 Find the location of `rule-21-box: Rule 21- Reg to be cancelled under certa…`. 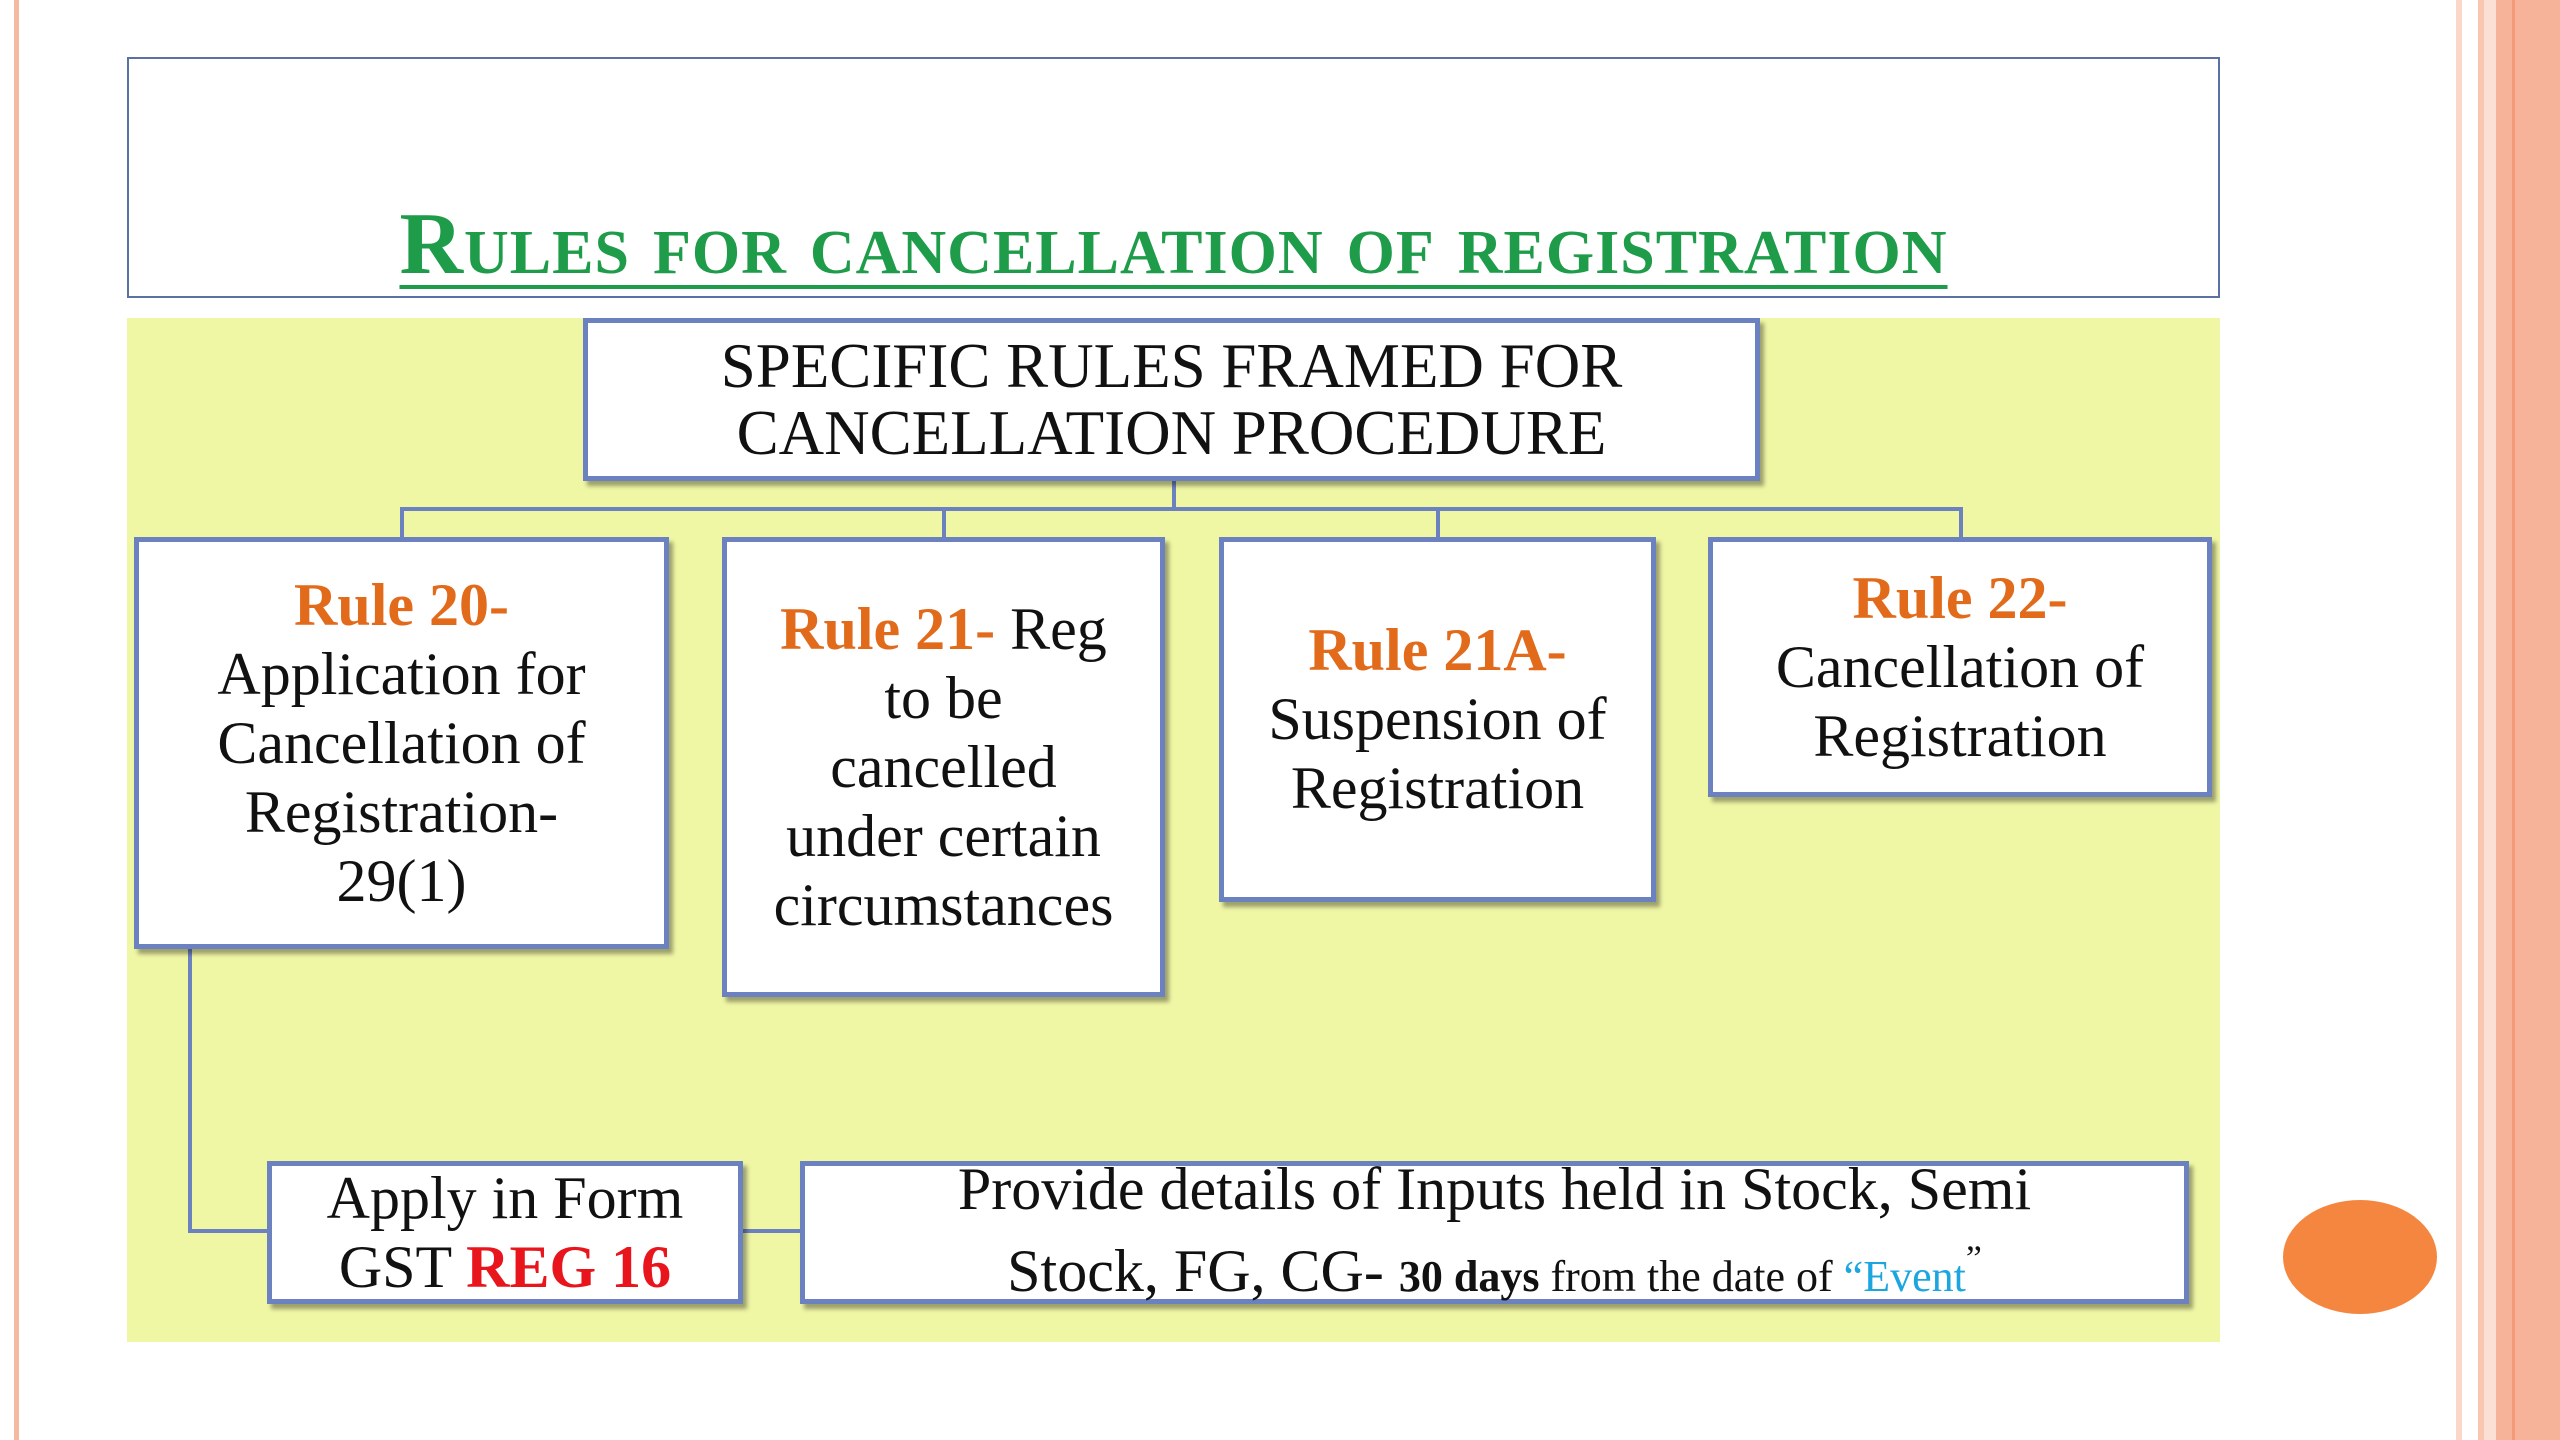

rule-21-box: Rule 21- Reg to be cancelled under certa… is located at coordinates (943, 767).